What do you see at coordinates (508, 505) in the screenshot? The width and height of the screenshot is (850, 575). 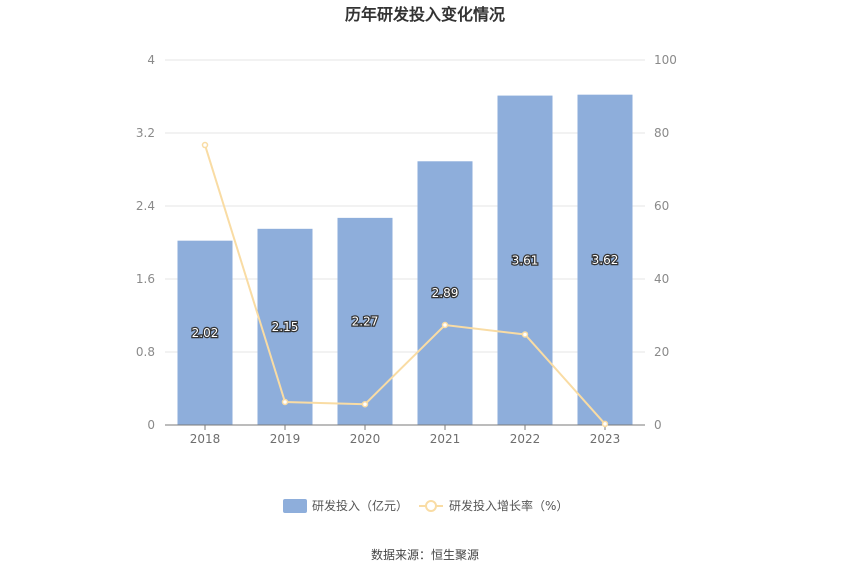 I see `legend-line-label: 研发投入增长率（%）` at bounding box center [508, 505].